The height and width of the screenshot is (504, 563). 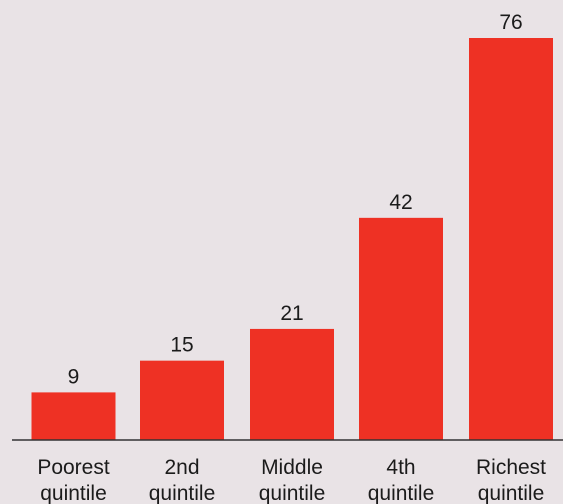 I want to click on category-label-3-line-0: 4th, so click(x=400, y=467).